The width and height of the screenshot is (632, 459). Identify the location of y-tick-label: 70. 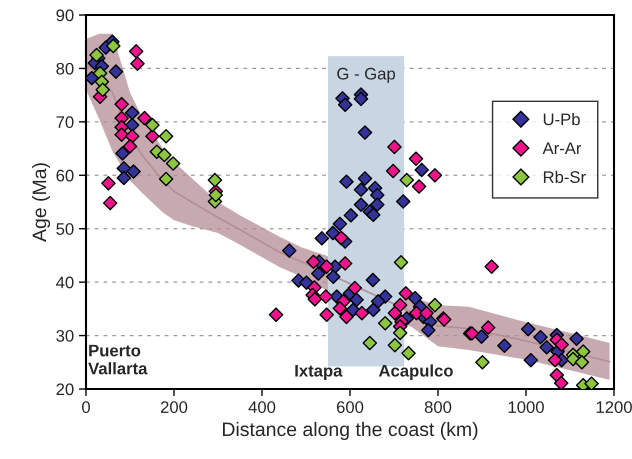
(65, 122).